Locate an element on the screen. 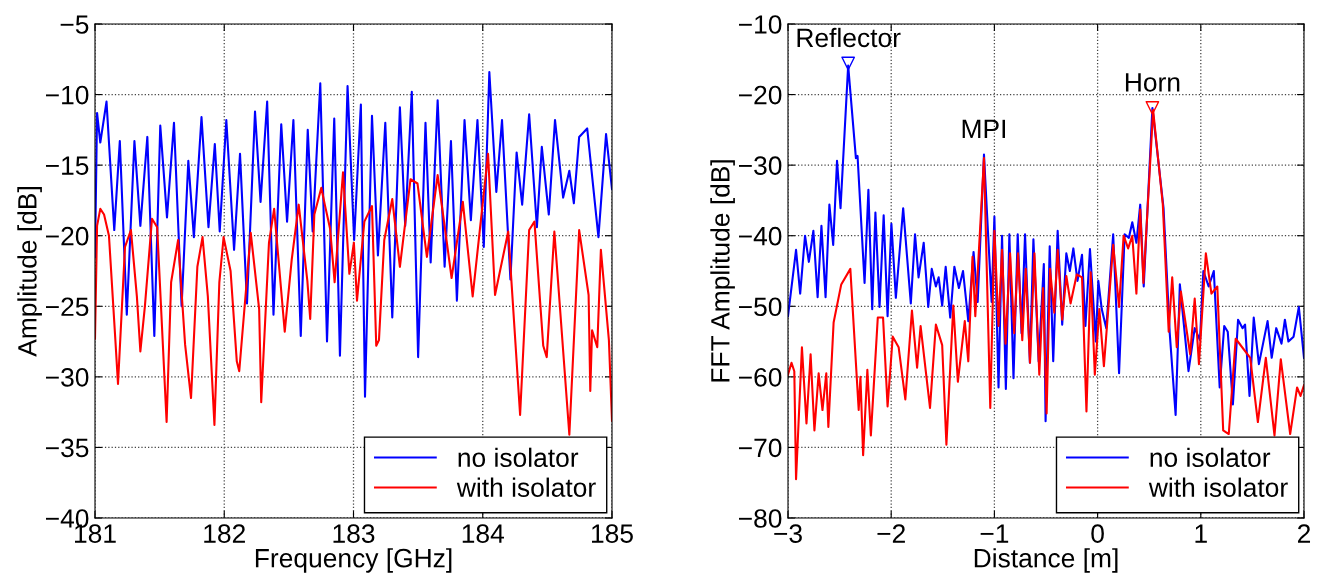 This screenshot has width=1319, height=585. x-tick-label: −2 is located at coordinates (891, 533).